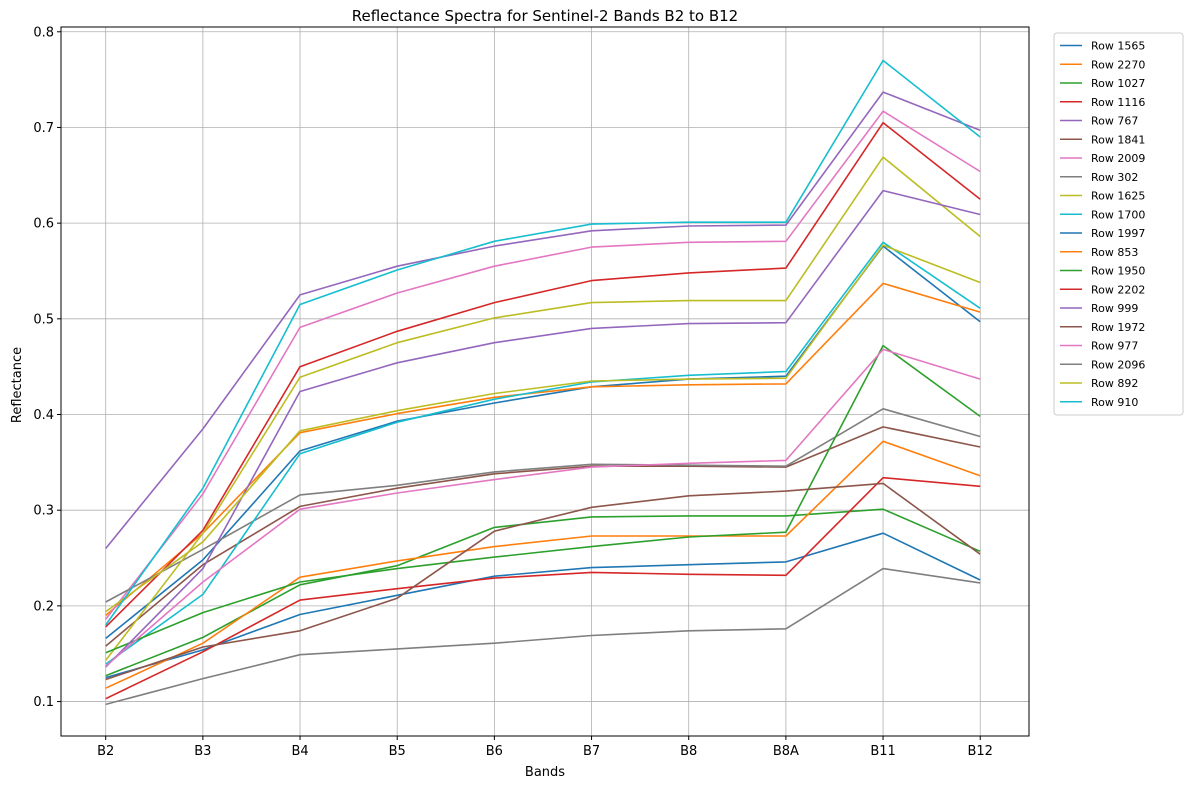 The height and width of the screenshot is (788, 1192). What do you see at coordinates (202, 751) in the screenshot?
I see `x-tick-label: B3` at bounding box center [202, 751].